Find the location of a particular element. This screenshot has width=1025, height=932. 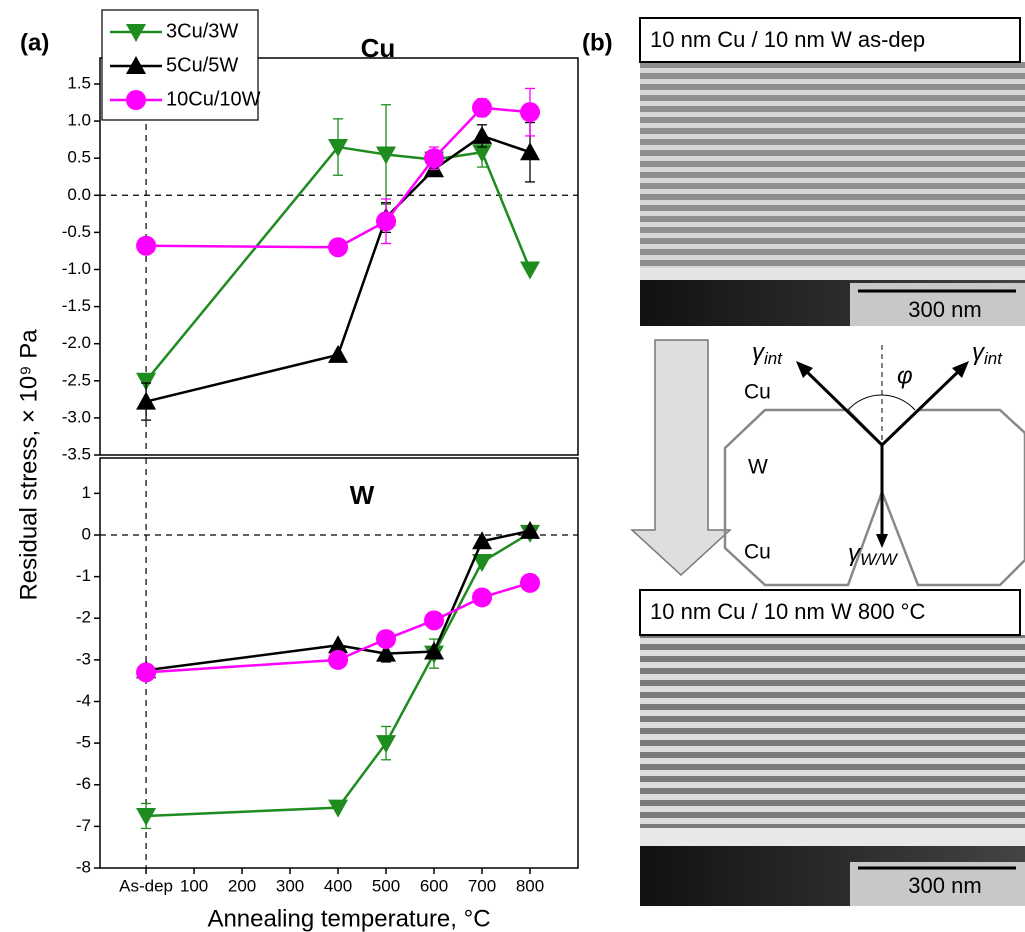

y-tick-label: -1 is located at coordinates (83, 575).